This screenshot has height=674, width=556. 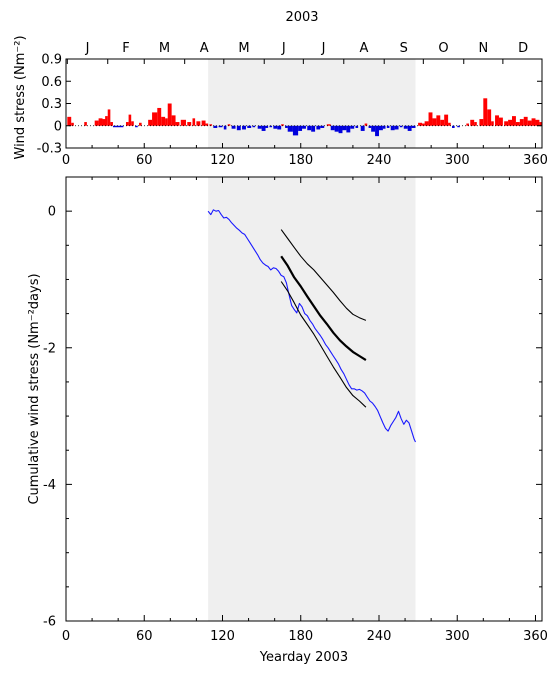 What do you see at coordinates (49, 622) in the screenshot?
I see `bottom-ytick-label-3: -6` at bounding box center [49, 622].